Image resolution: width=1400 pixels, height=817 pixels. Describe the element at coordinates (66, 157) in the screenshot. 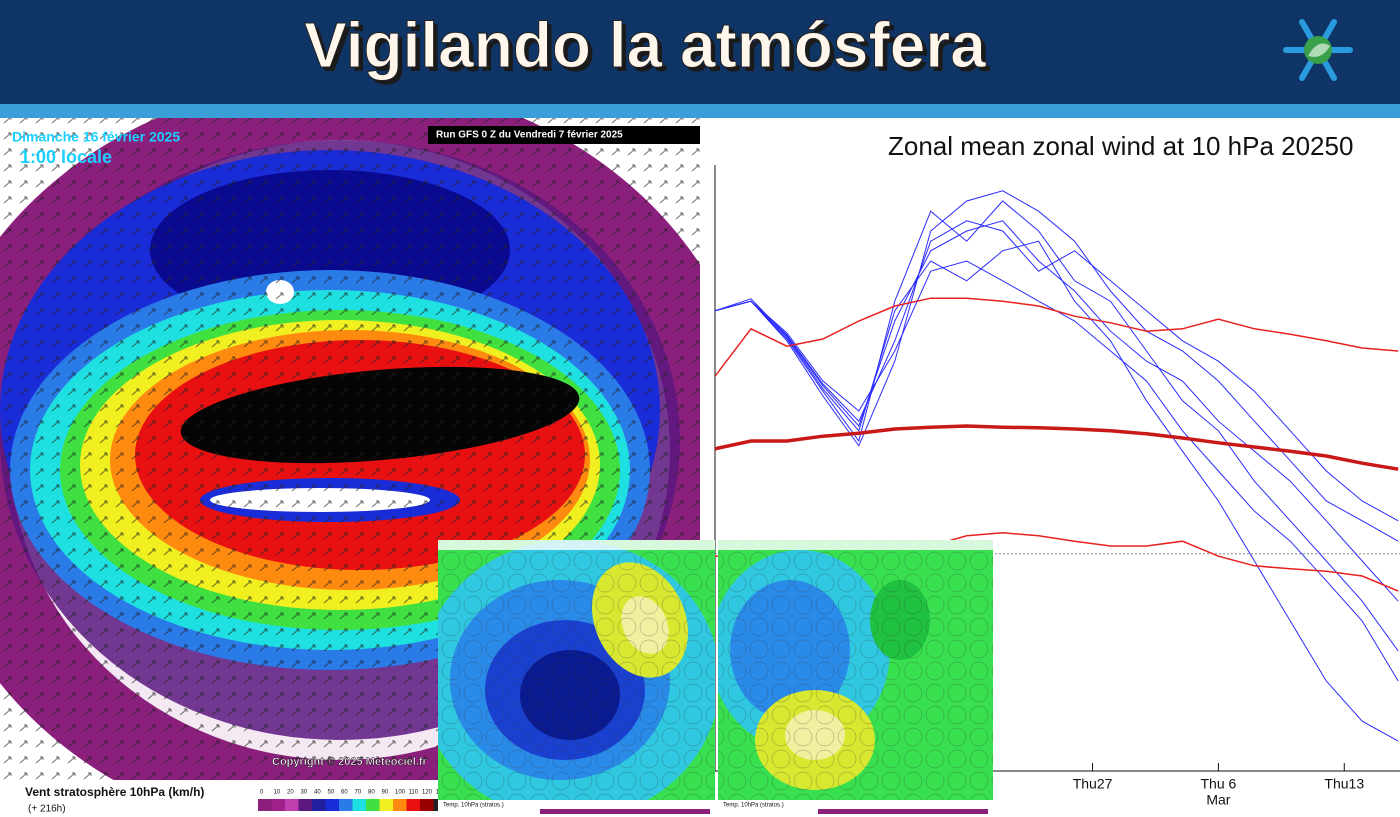

I see `map-time: 1:00 locale` at that location.